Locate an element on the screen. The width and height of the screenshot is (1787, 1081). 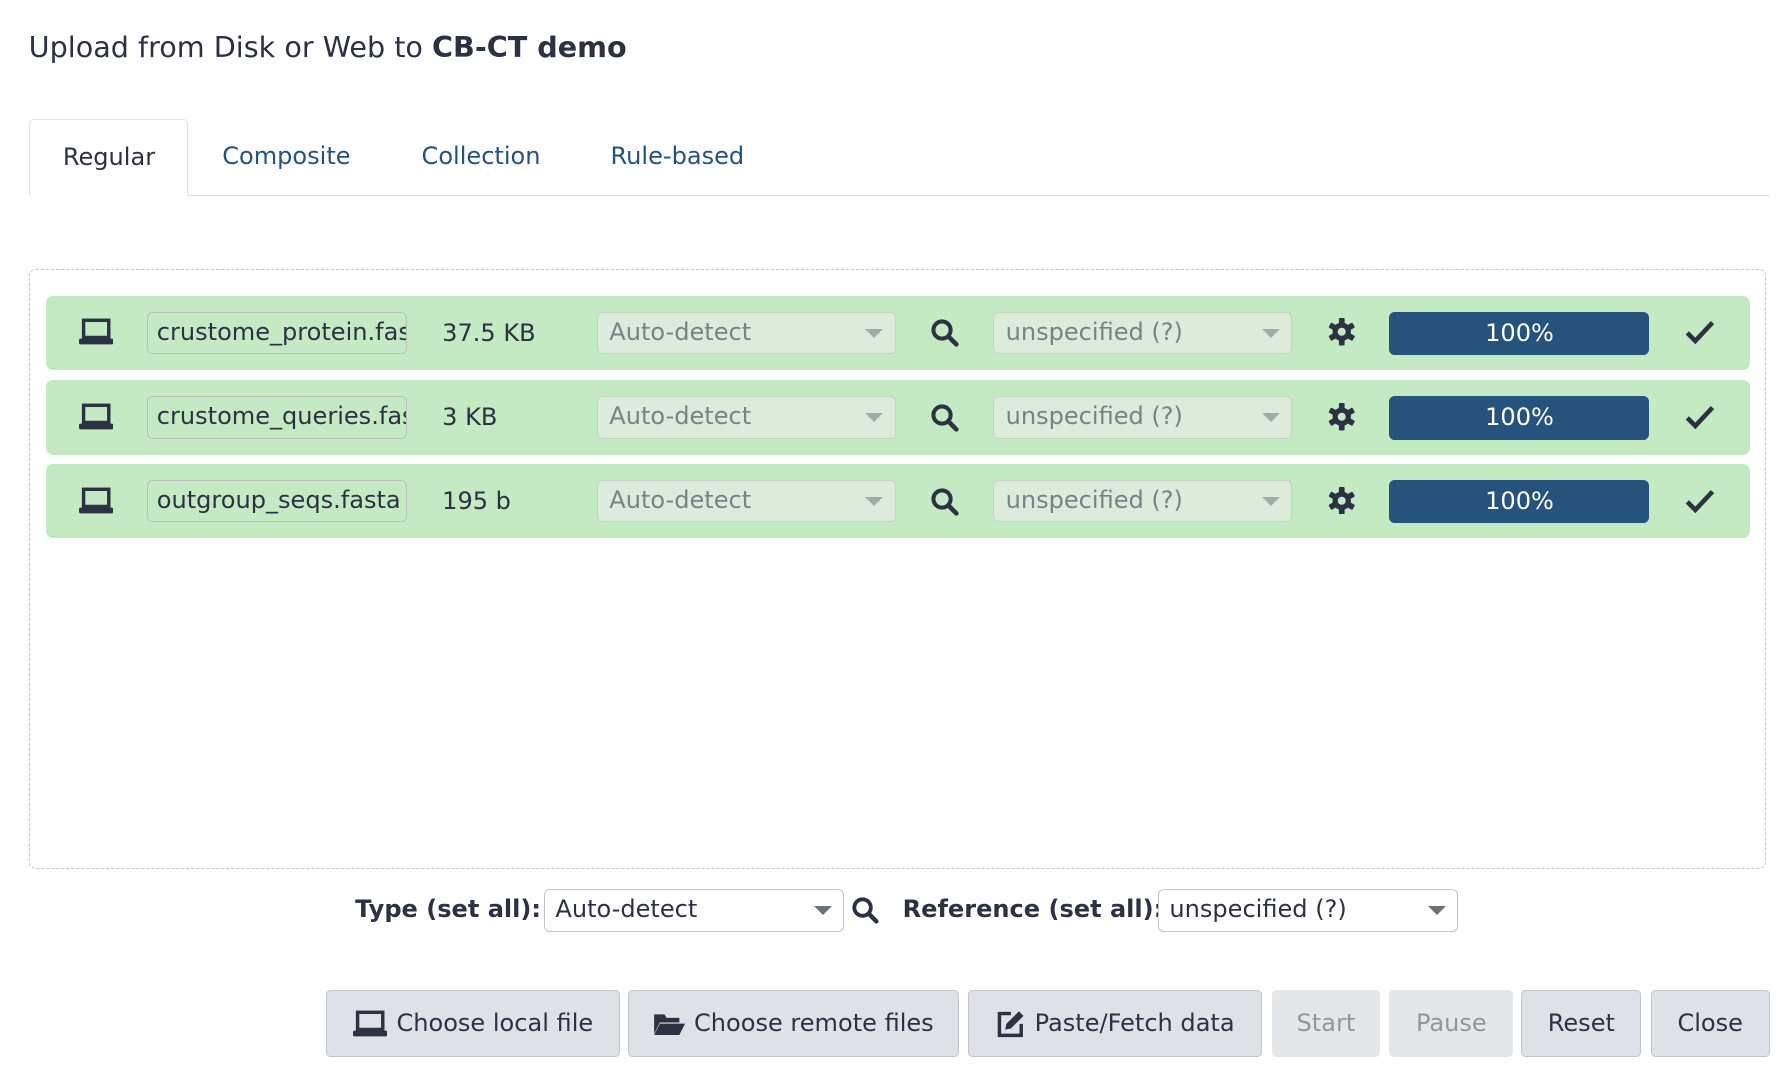
tab-rule-based: Rule-based is located at coordinates (677, 156).